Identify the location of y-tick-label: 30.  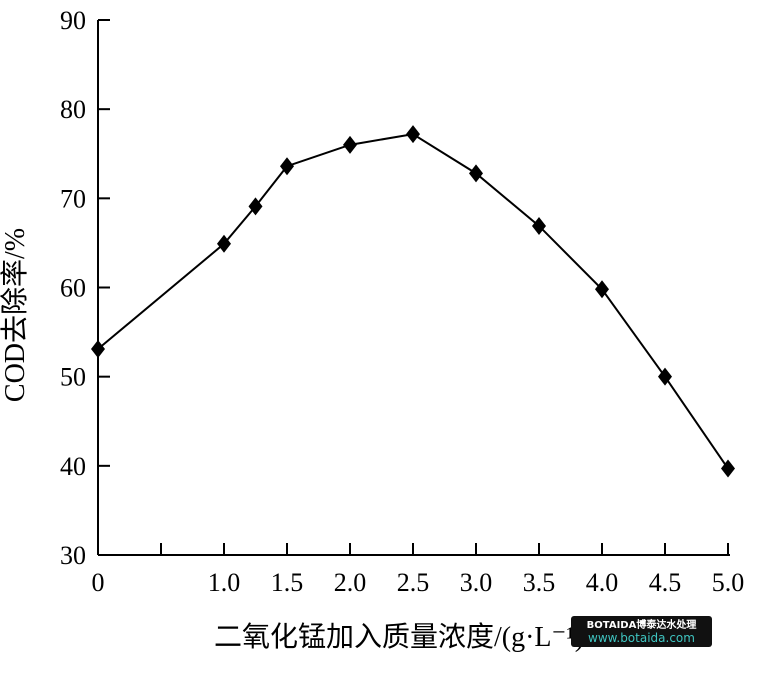
(73, 555).